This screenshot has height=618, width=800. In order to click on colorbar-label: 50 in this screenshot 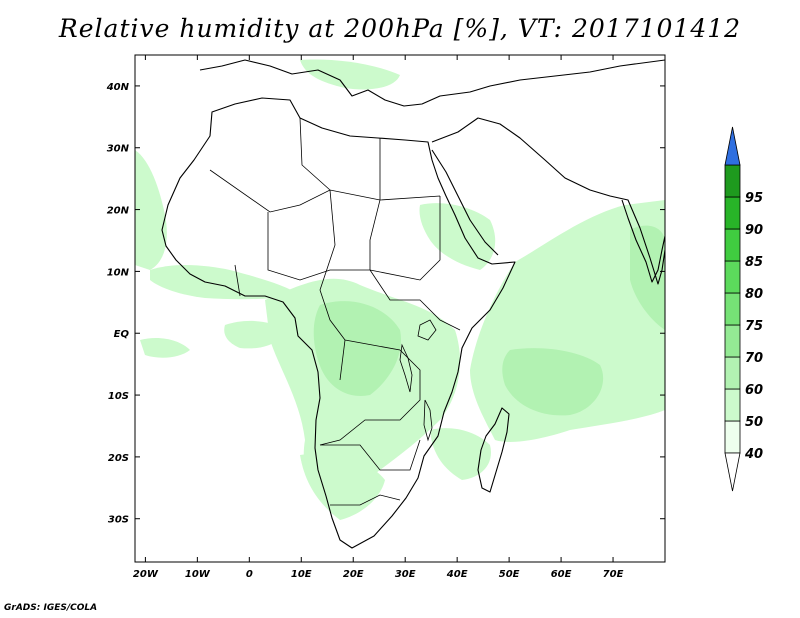, I will do `click(754, 422)`.